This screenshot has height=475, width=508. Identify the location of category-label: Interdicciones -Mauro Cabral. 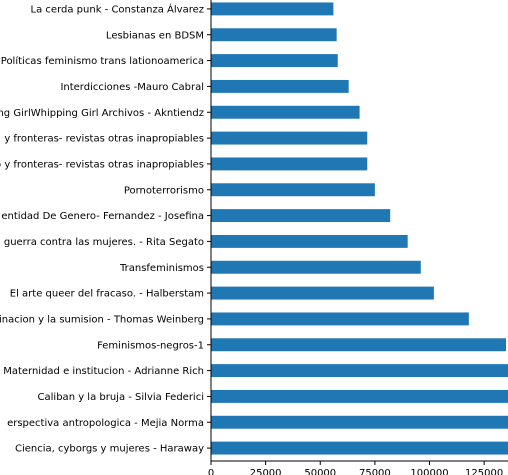
(132, 87).